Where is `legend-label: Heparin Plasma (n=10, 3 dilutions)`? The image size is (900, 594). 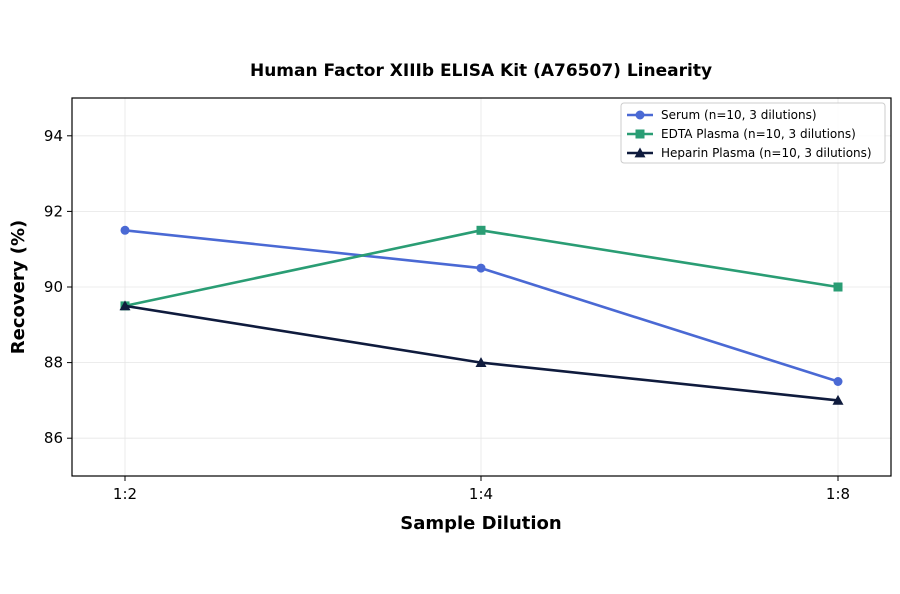
legend-label: Heparin Plasma (n=10, 3 dilutions) is located at coordinates (766, 153).